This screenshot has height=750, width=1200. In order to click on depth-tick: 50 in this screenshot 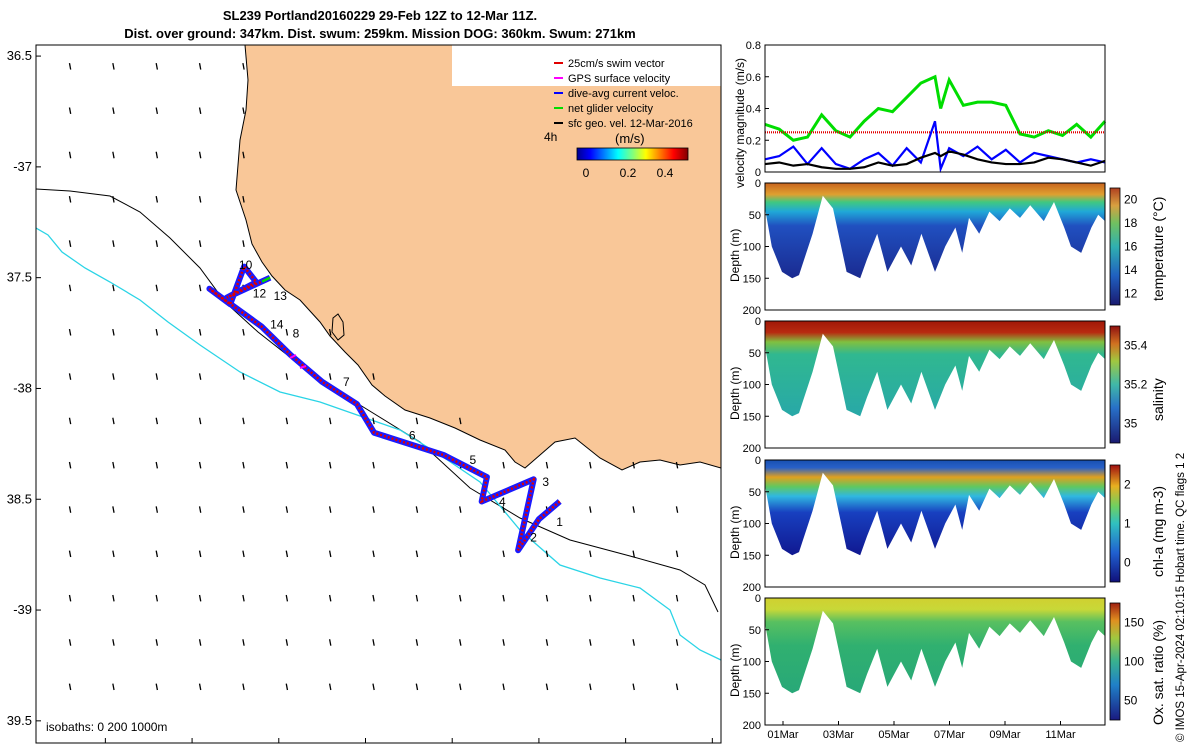, I will do `click(755, 631)`.